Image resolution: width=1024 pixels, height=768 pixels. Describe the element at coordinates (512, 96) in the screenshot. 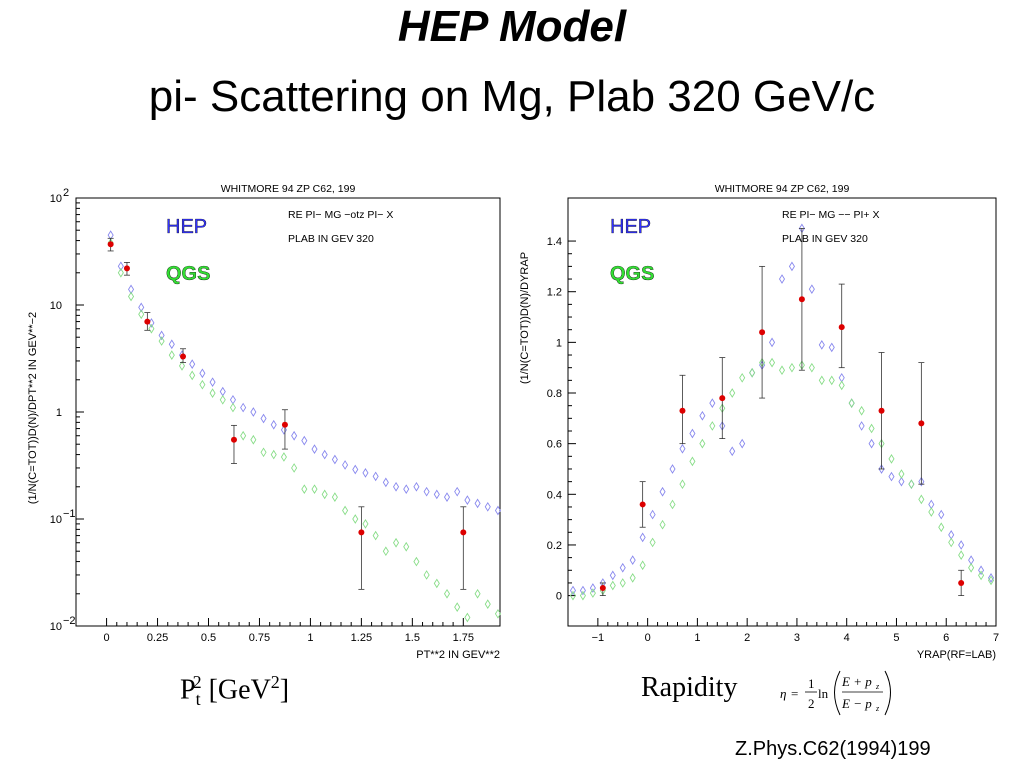

I see `slide-subtitle: pi- Scattering on Mg, Plab 320 GeV/c` at that location.